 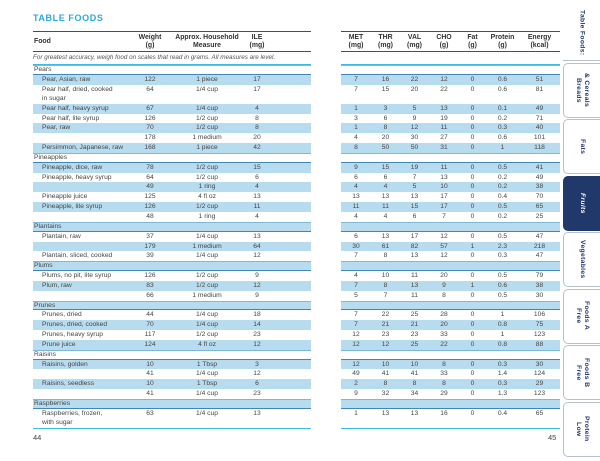 I want to click on met-value: 9, so click(x=356, y=167).